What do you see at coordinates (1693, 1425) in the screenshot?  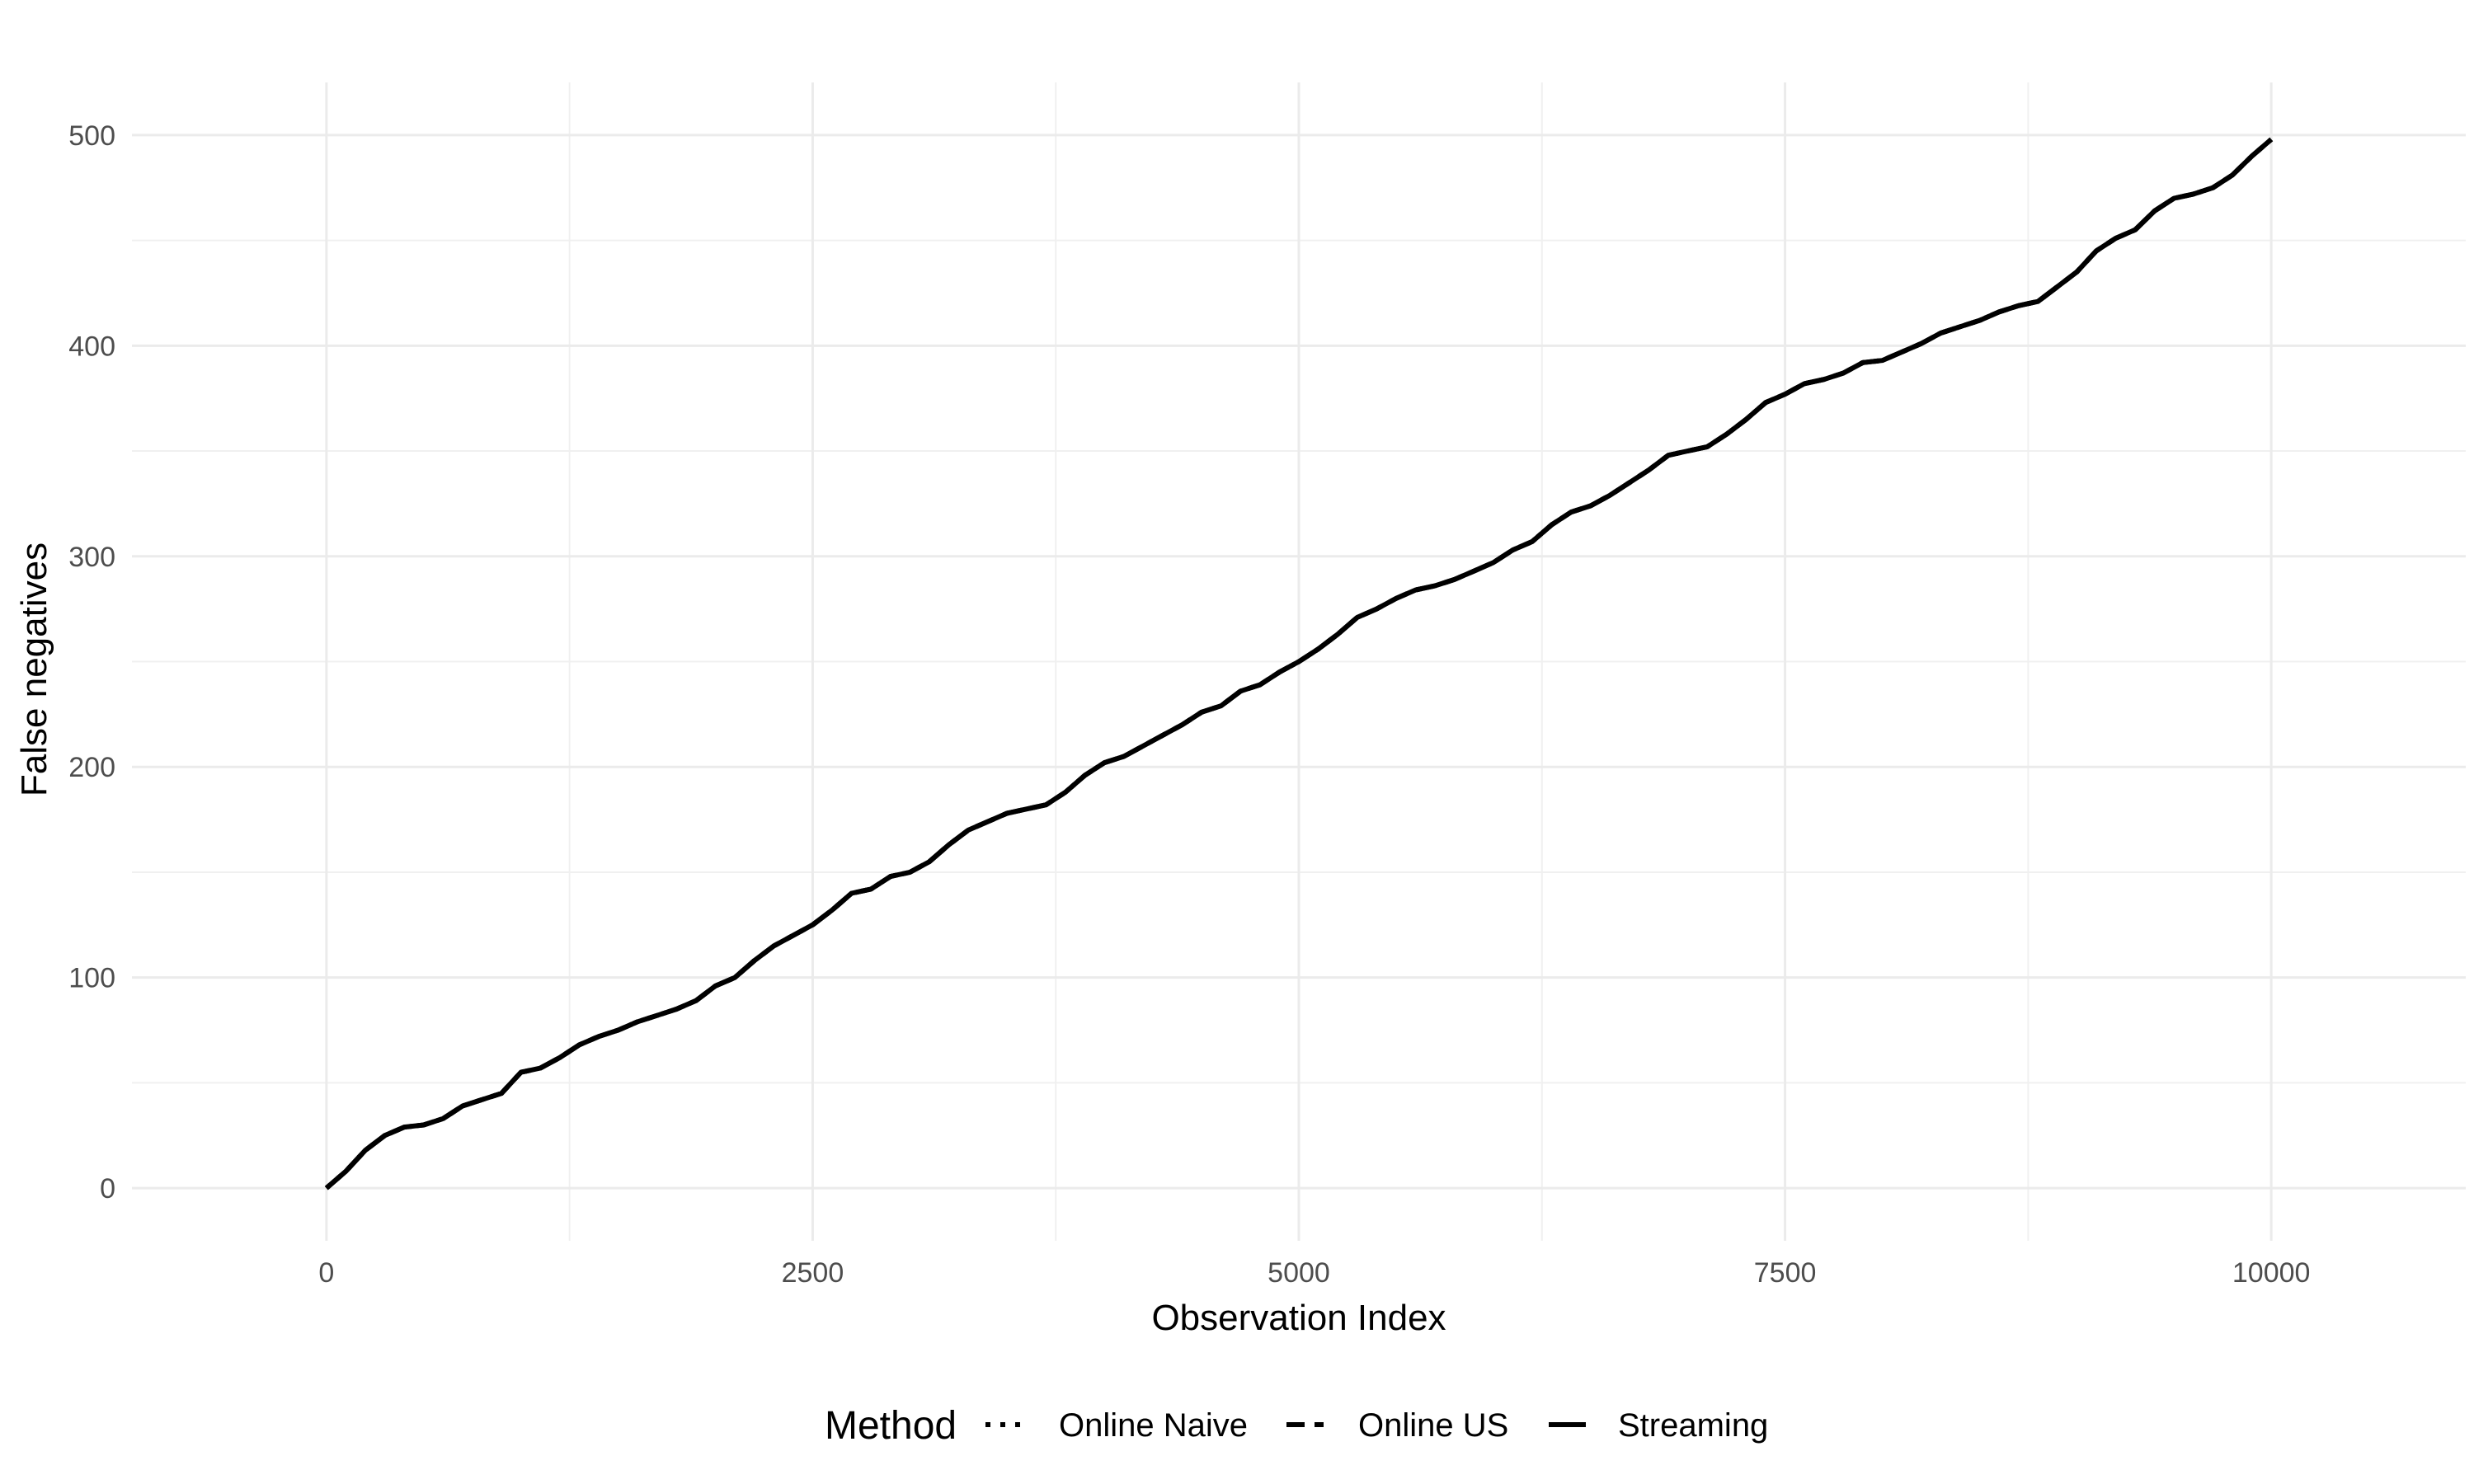 I see `legend-label-streaming: Streaming` at bounding box center [1693, 1425].